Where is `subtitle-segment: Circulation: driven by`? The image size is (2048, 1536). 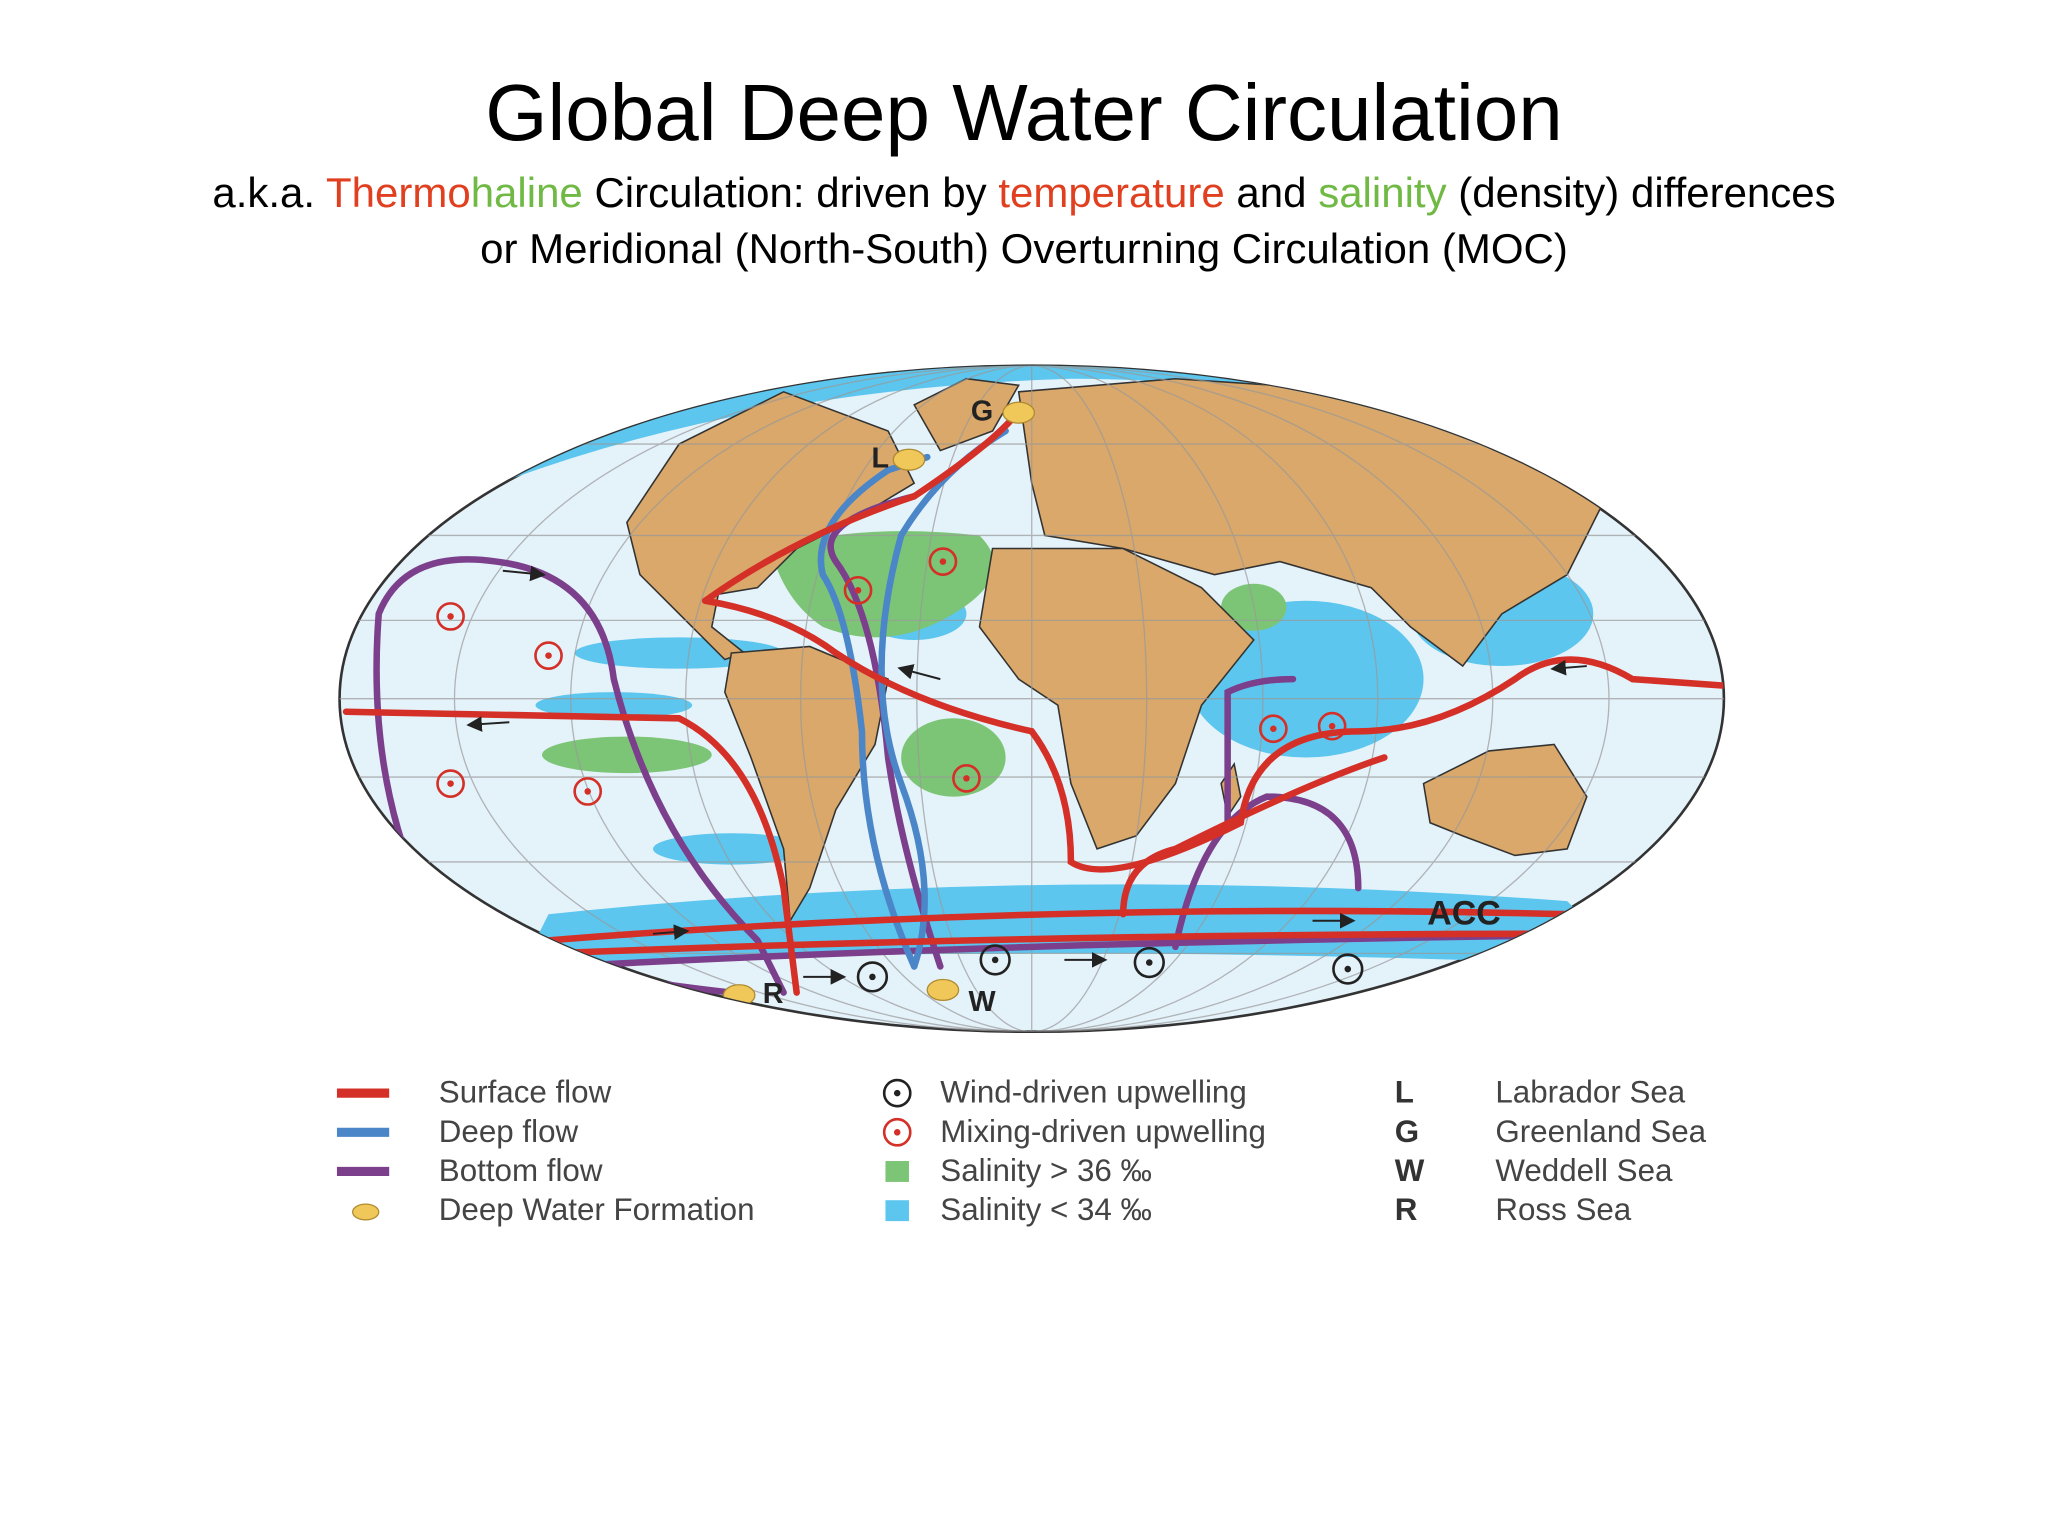 subtitle-segment: Circulation: driven by is located at coordinates (791, 192).